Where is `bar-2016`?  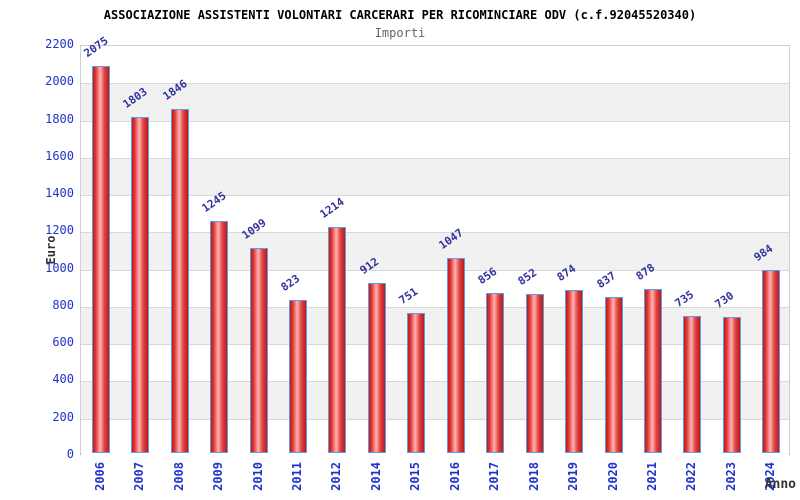 bar-2016 is located at coordinates (455, 355).